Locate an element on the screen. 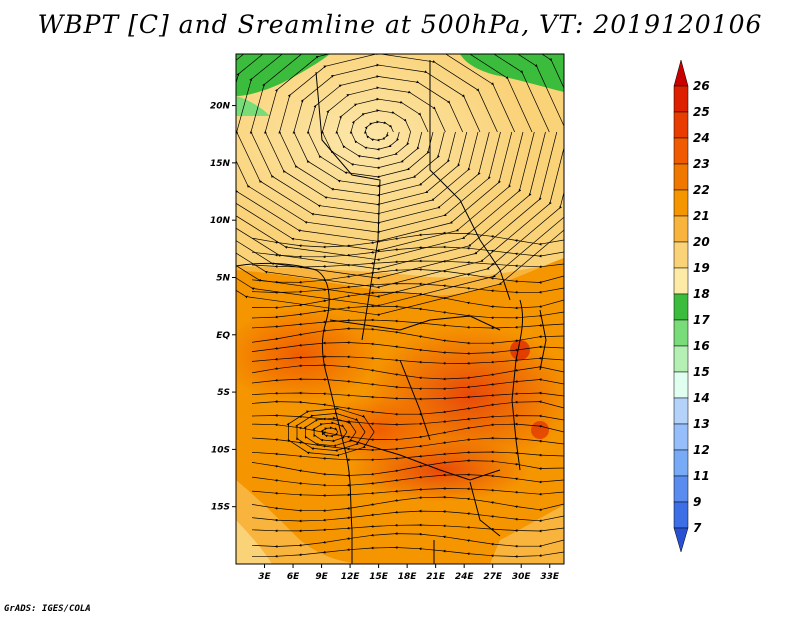 This screenshot has width=800, height=618. colorbar-label: 18 is located at coordinates (701, 294).